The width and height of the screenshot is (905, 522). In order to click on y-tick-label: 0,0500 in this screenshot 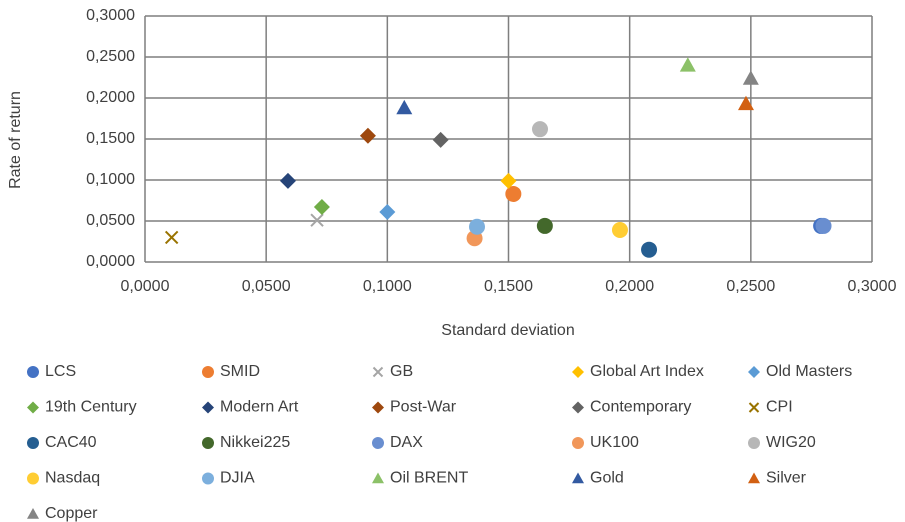, I will do `click(110, 220)`.